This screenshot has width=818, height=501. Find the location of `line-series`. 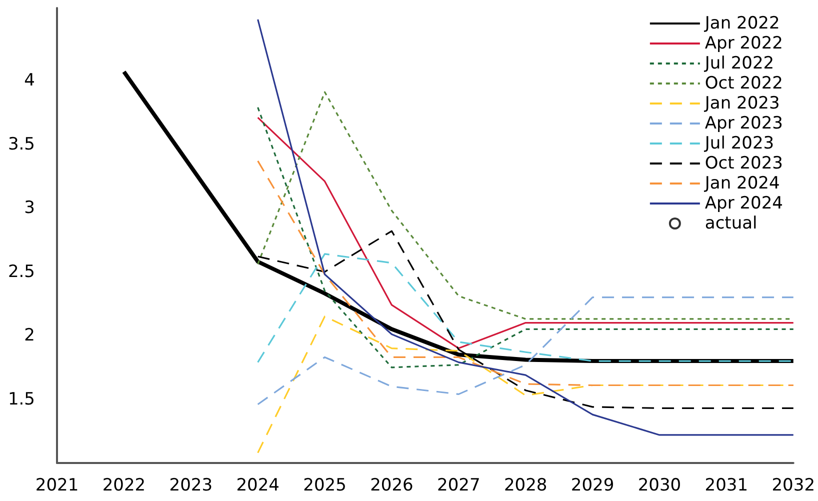

line-series is located at coordinates (525, 351).